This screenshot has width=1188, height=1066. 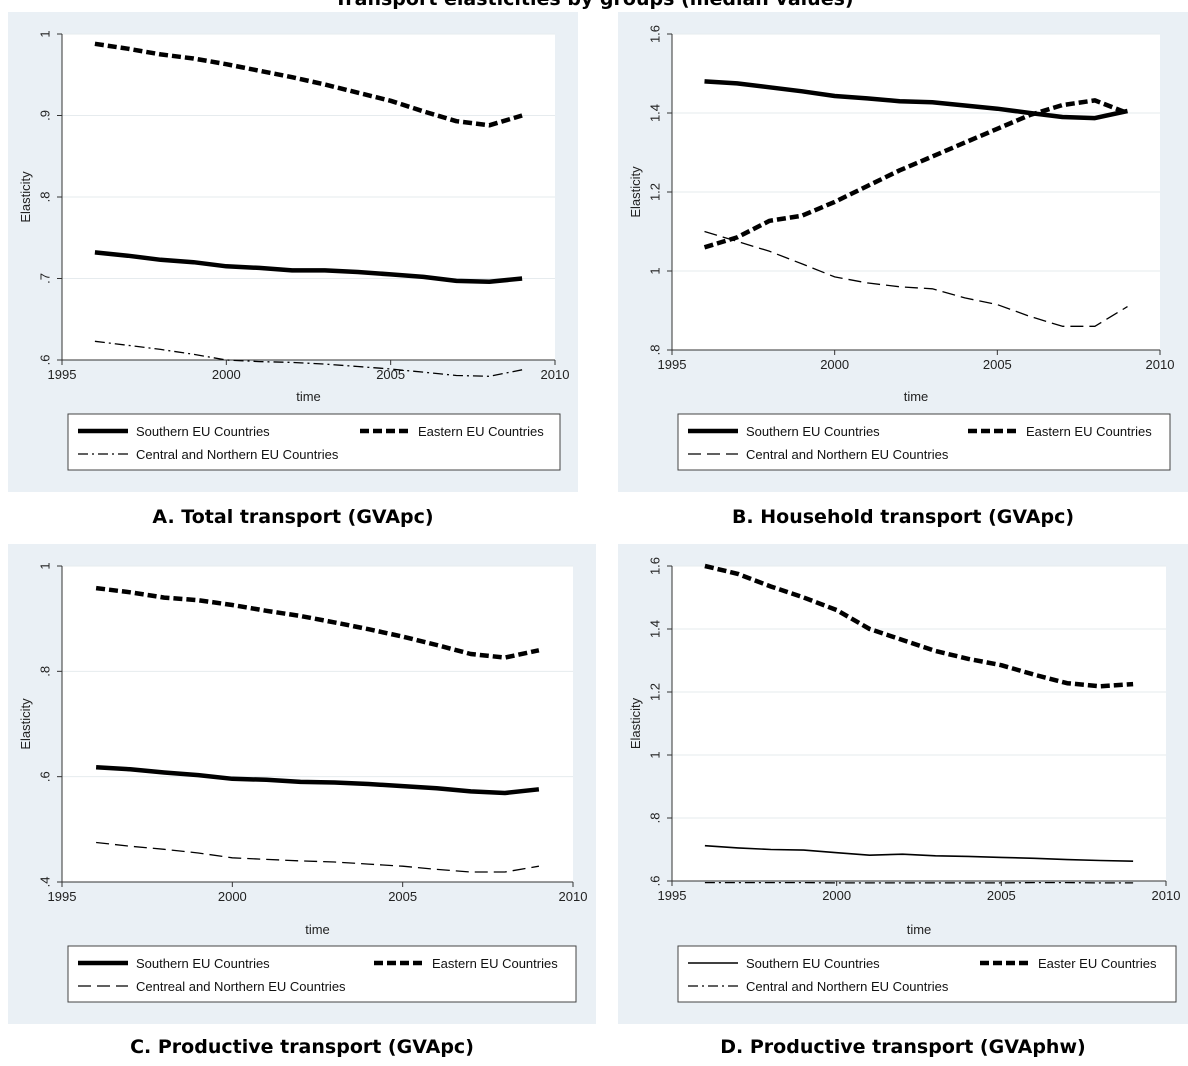 I want to click on caption-c: C. Productive transport (GVApc), so click(x=302, y=1047).